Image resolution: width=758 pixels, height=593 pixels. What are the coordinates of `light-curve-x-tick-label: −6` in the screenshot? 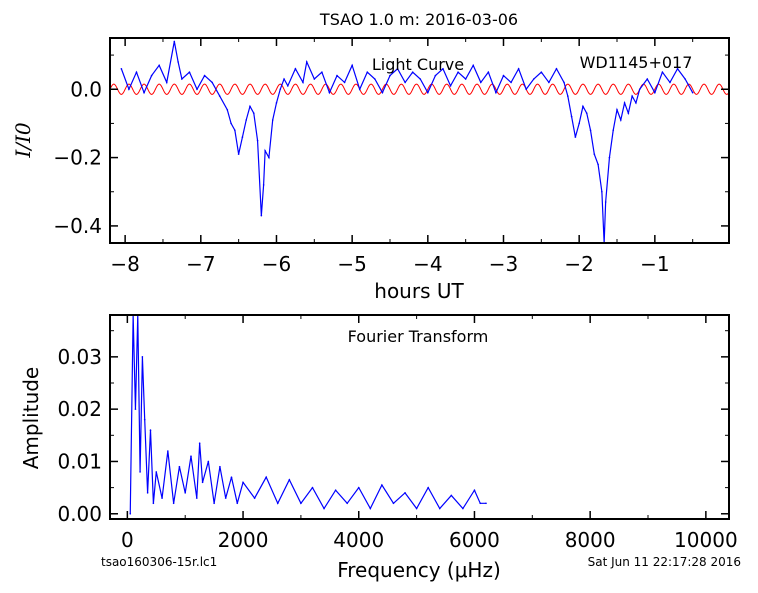 It's located at (276, 264).